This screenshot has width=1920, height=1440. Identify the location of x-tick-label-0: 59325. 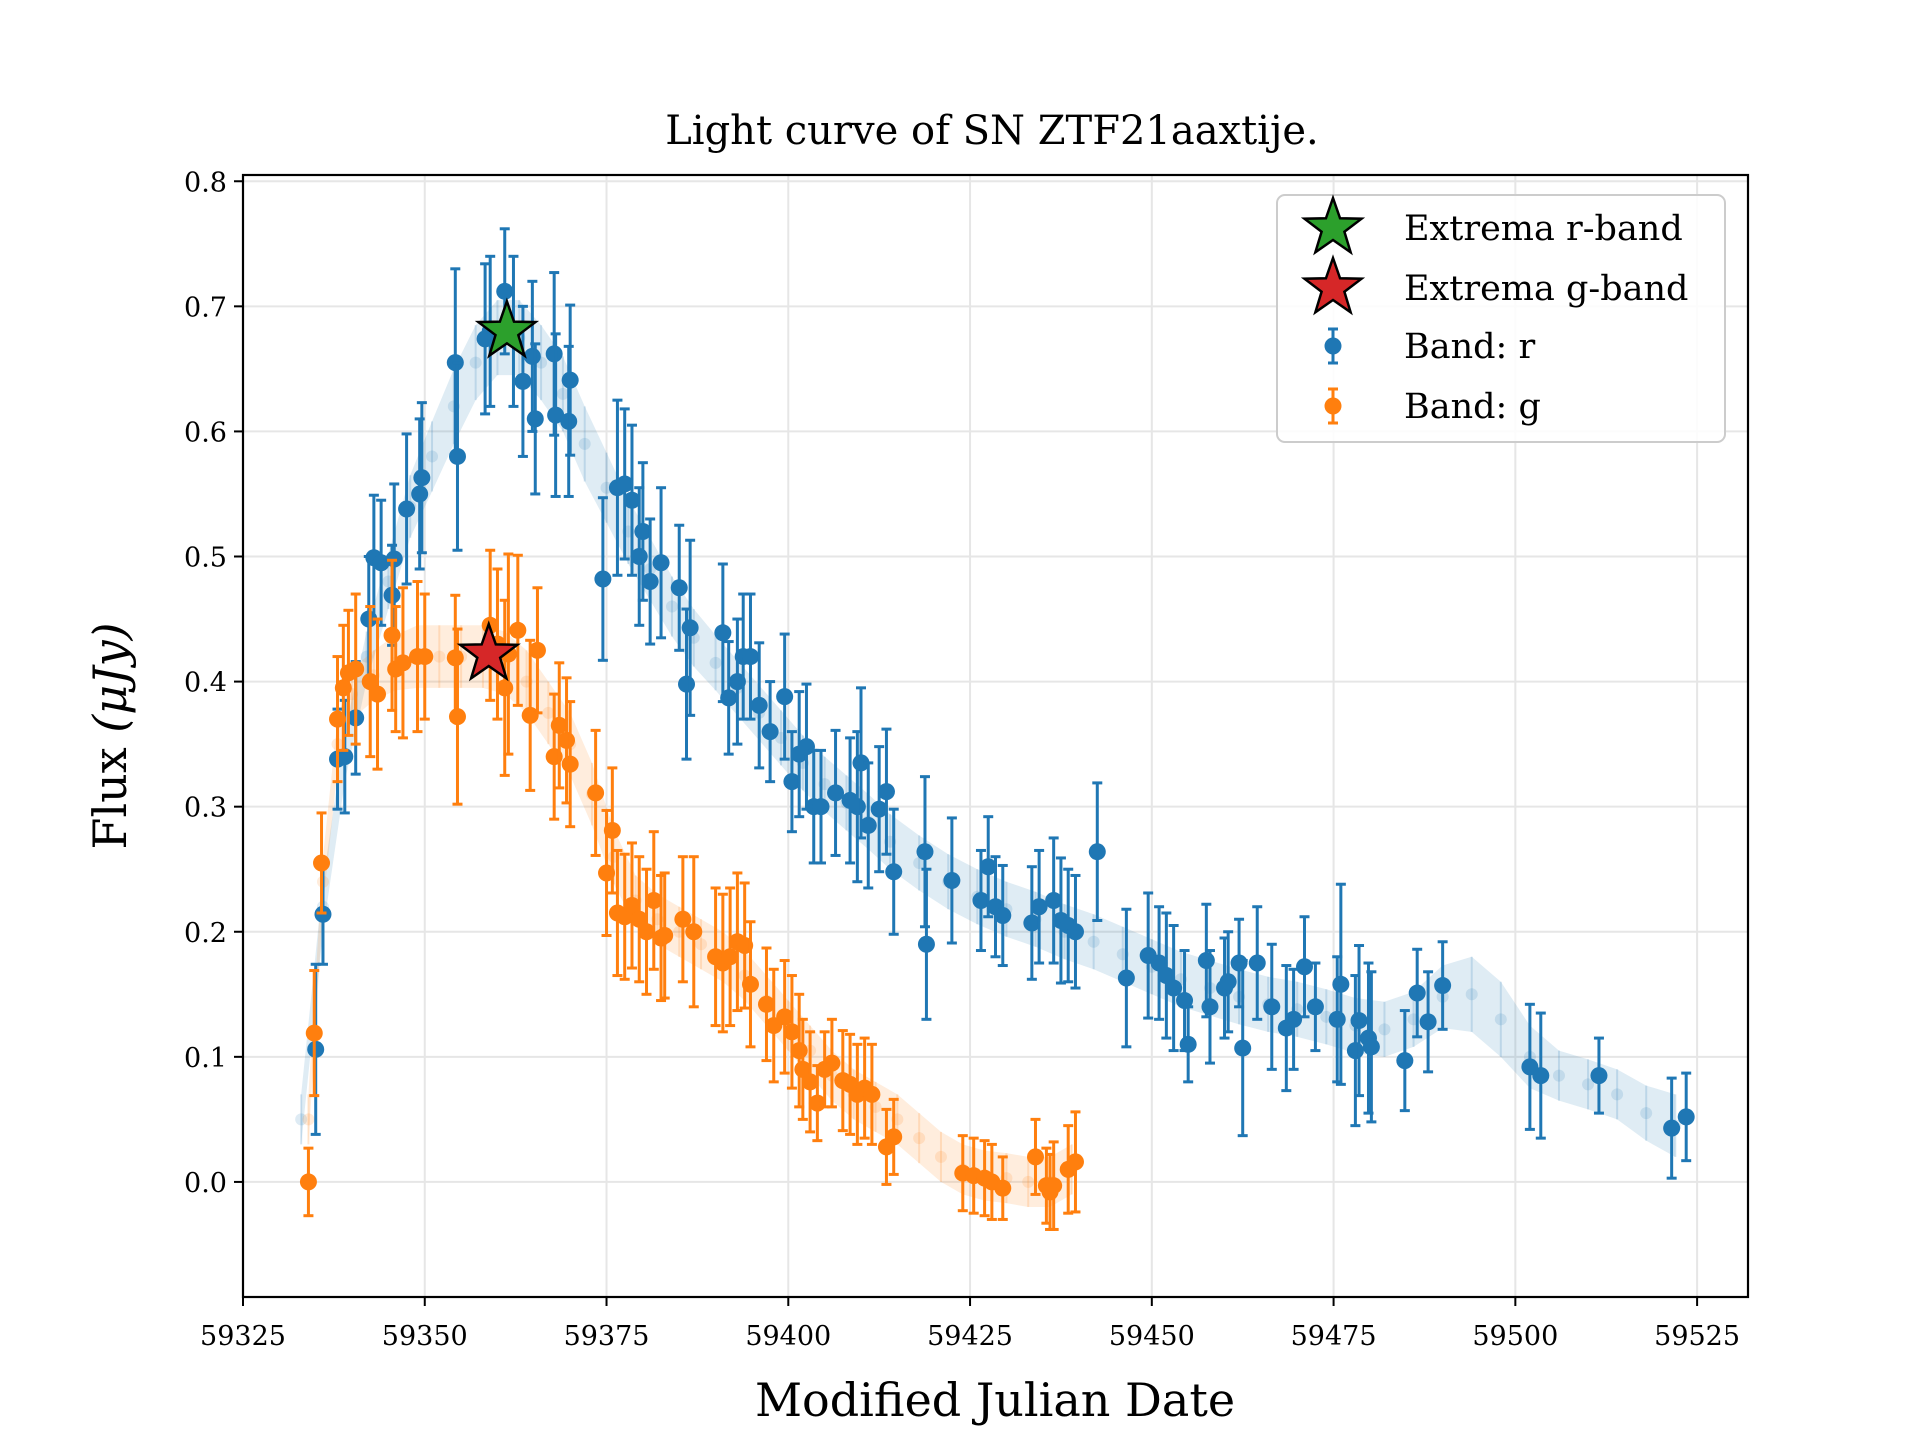
(243, 1336).